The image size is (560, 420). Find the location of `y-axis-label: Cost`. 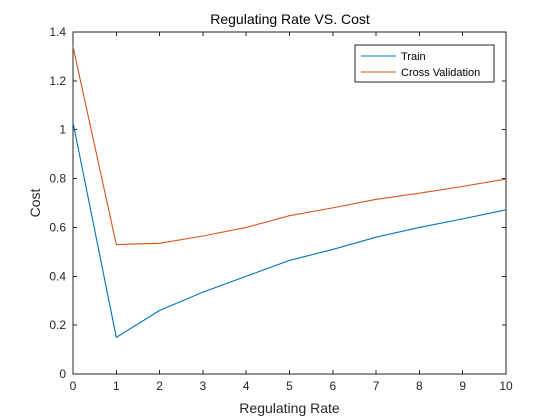

y-axis-label: Cost is located at coordinates (35, 203).